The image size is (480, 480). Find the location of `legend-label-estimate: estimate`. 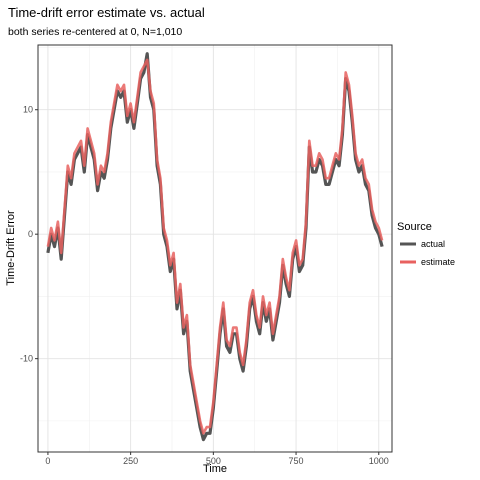

legend-label-estimate: estimate is located at coordinates (438, 262).